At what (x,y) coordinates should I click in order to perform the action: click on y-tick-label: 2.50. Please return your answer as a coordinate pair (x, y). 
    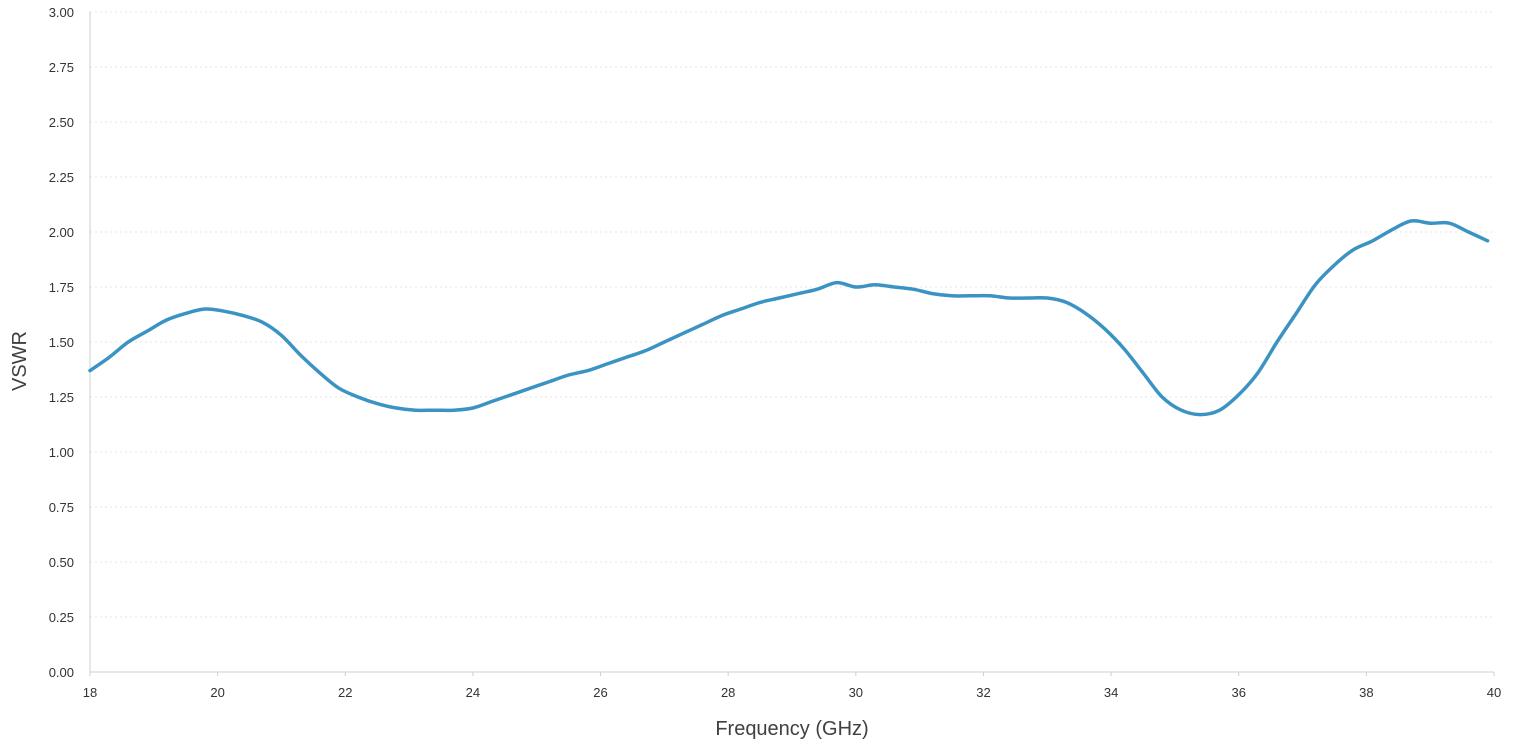
    Looking at the image, I should click on (61, 122).